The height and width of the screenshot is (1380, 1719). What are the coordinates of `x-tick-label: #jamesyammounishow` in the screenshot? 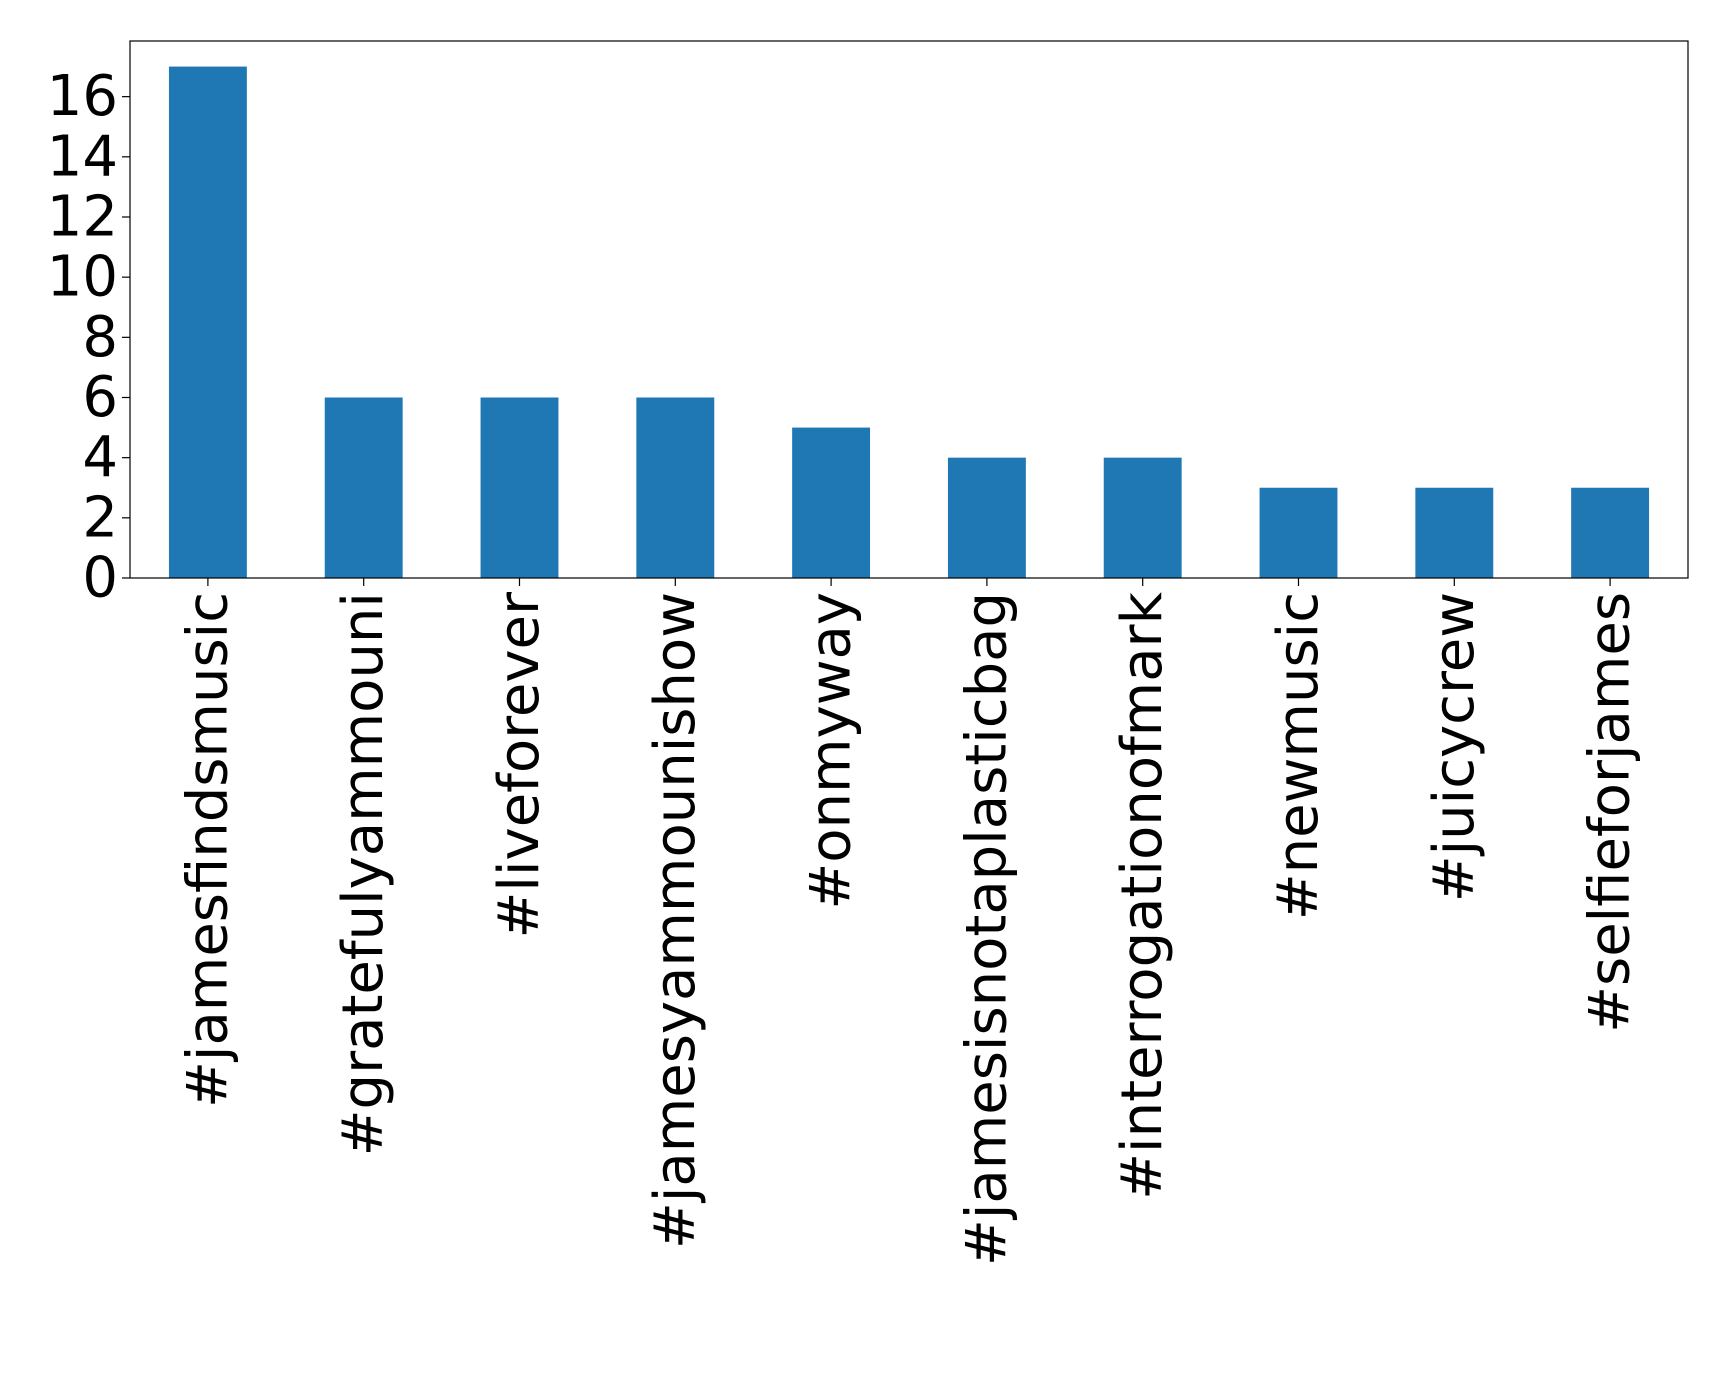 It's located at (675, 920).